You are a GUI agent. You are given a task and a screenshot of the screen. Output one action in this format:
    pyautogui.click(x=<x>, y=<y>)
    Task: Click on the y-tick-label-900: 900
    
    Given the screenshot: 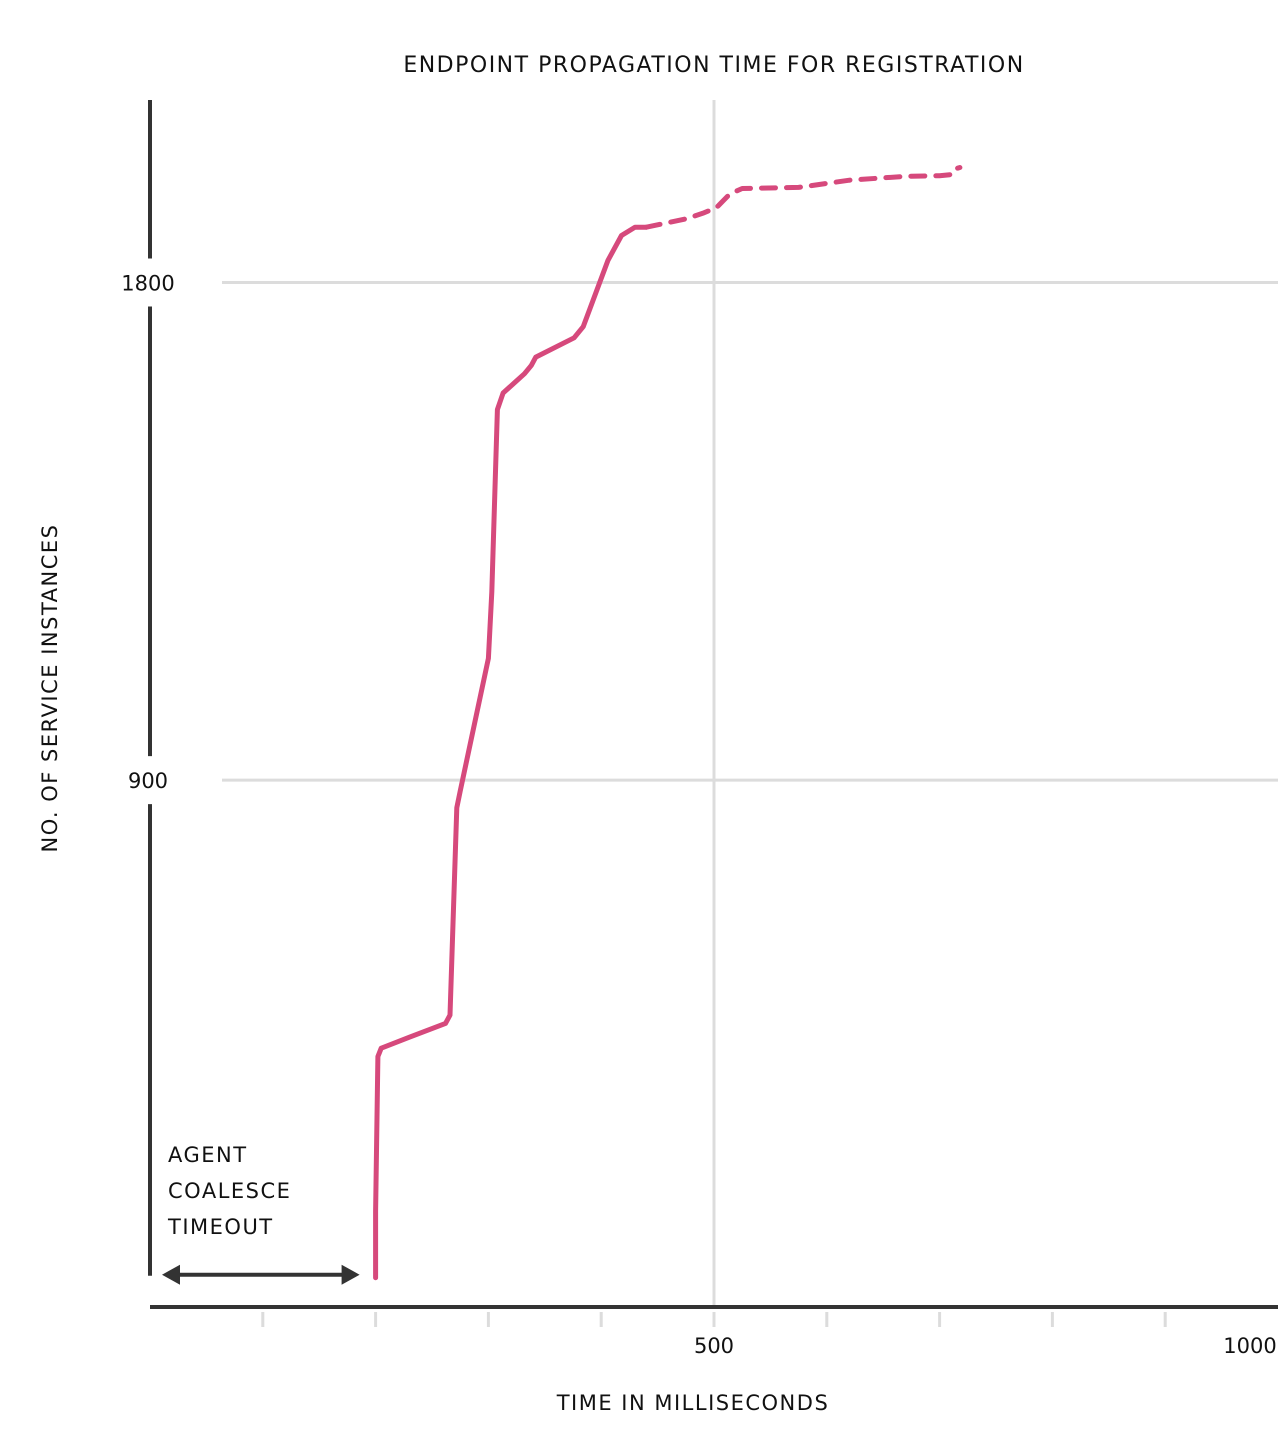 What is the action you would take?
    pyautogui.click(x=148, y=781)
    